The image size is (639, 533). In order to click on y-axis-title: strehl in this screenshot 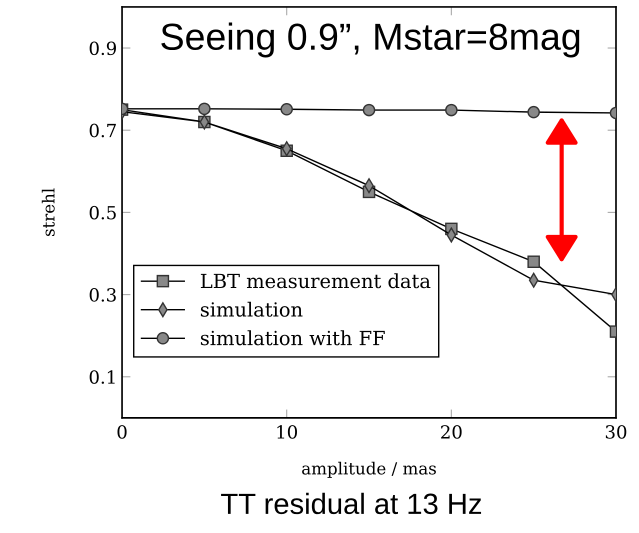, I will do `click(48, 212)`.